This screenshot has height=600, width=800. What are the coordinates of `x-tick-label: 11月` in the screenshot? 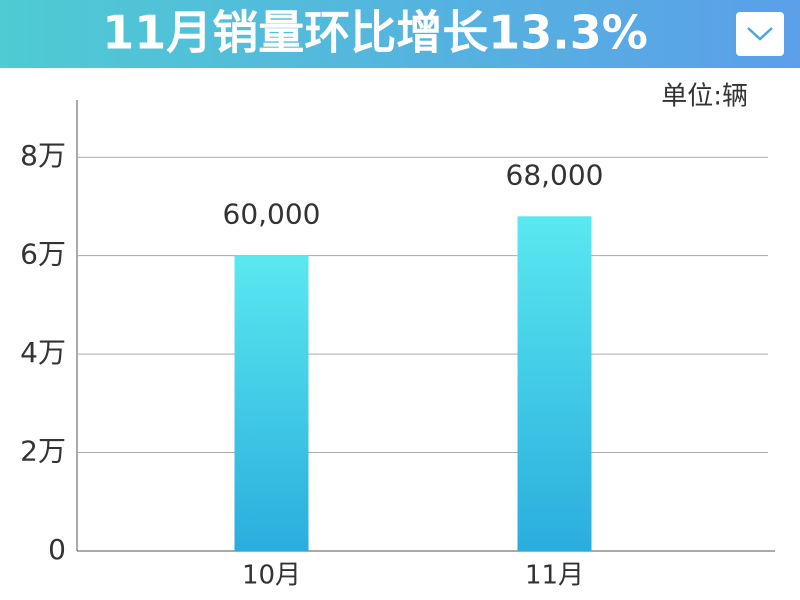 It's located at (554, 576).